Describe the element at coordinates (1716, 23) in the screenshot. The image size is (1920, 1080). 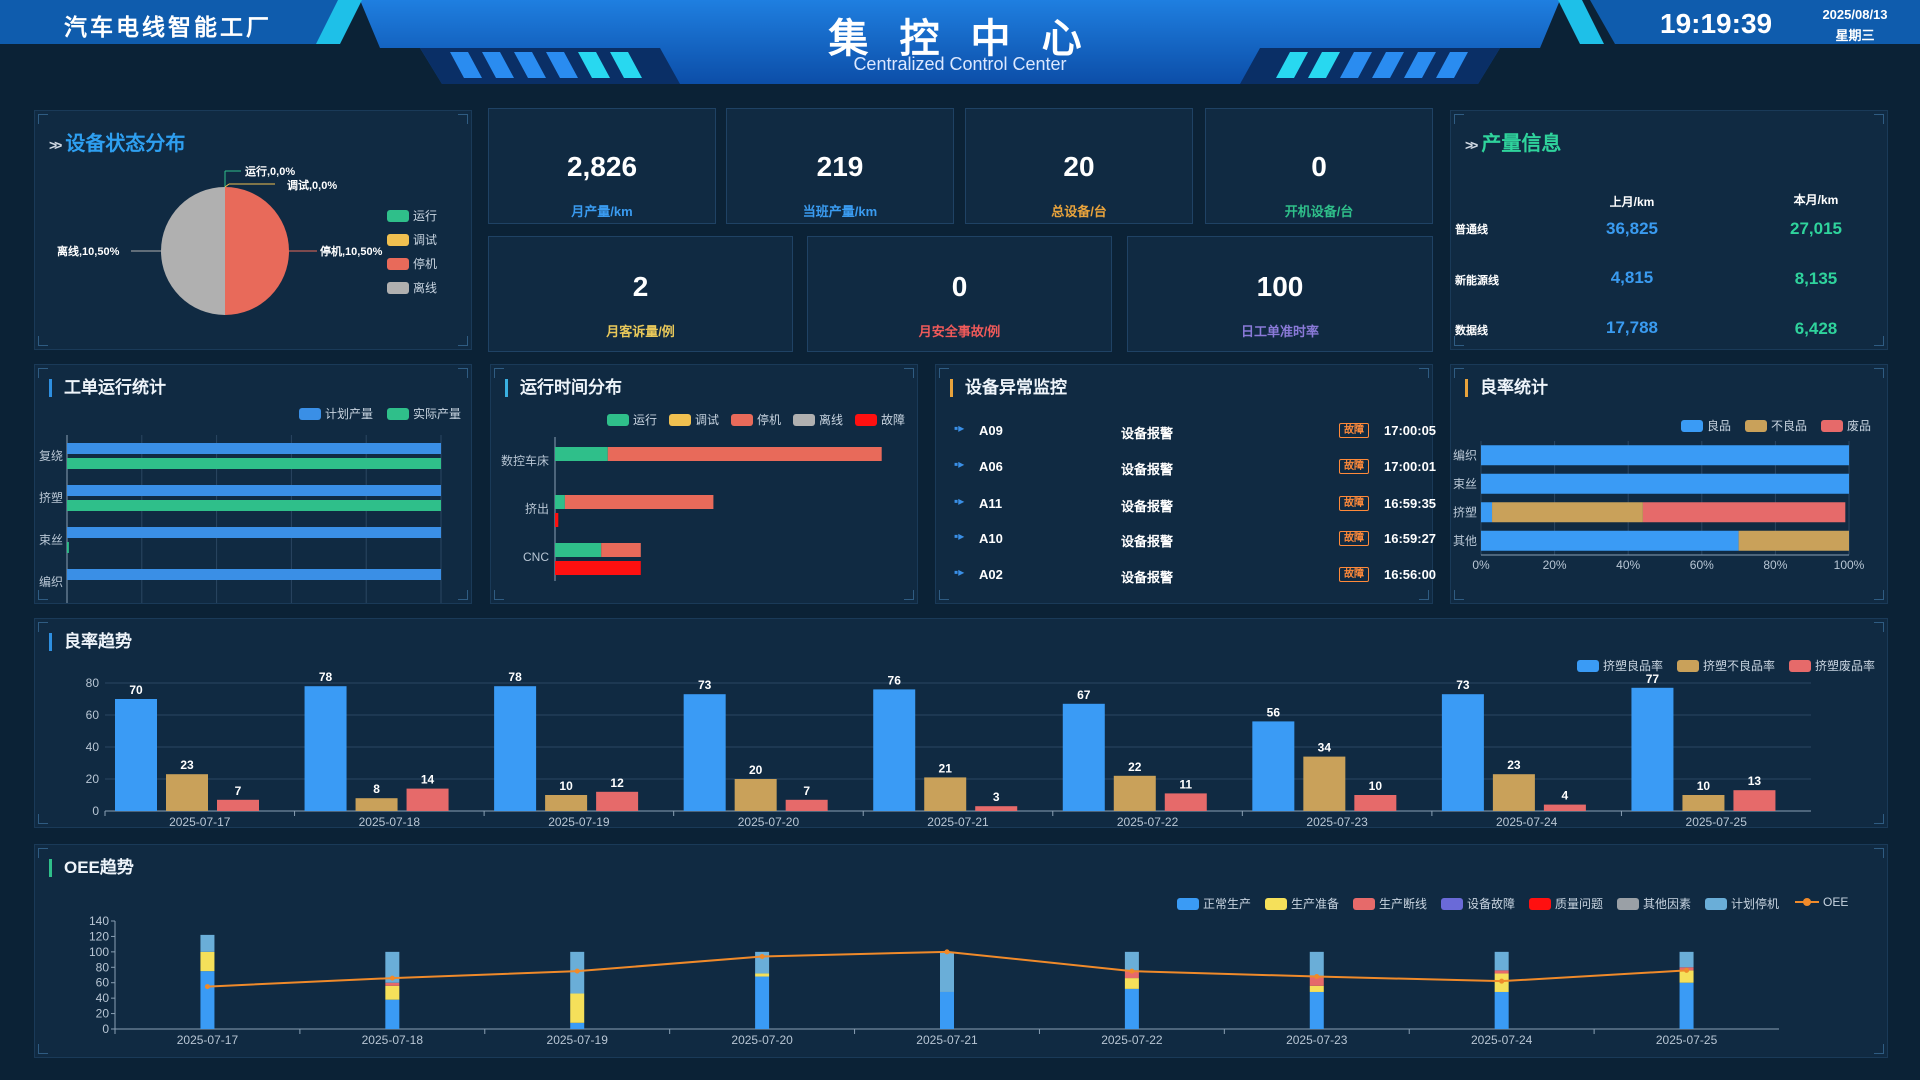
I see `clock-time: 19:19:39` at that location.